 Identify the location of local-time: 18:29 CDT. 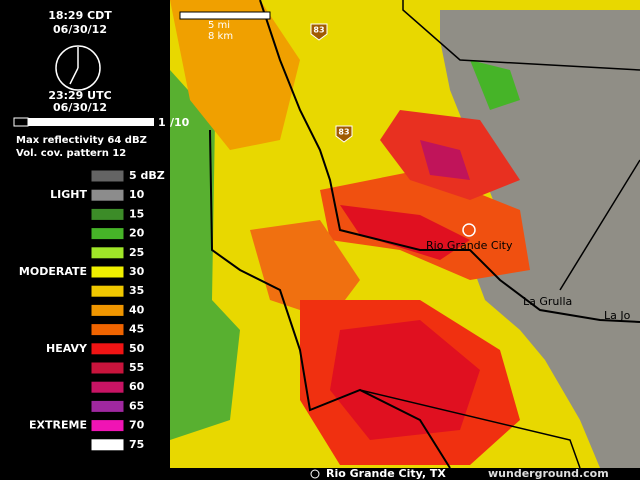
(80, 15).